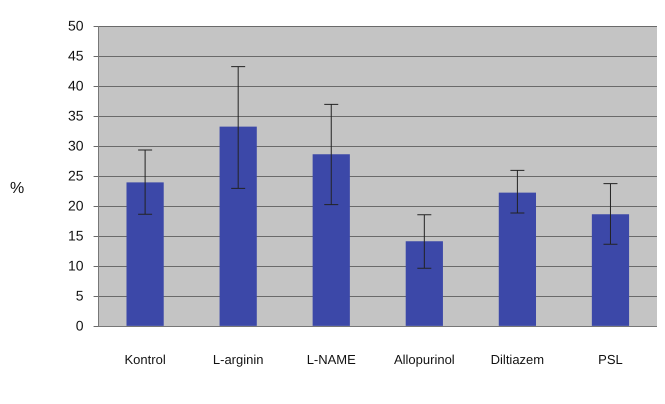 The image size is (665, 404). Describe the element at coordinates (76, 25) in the screenshot. I see `y-tick-label: 50` at that location.